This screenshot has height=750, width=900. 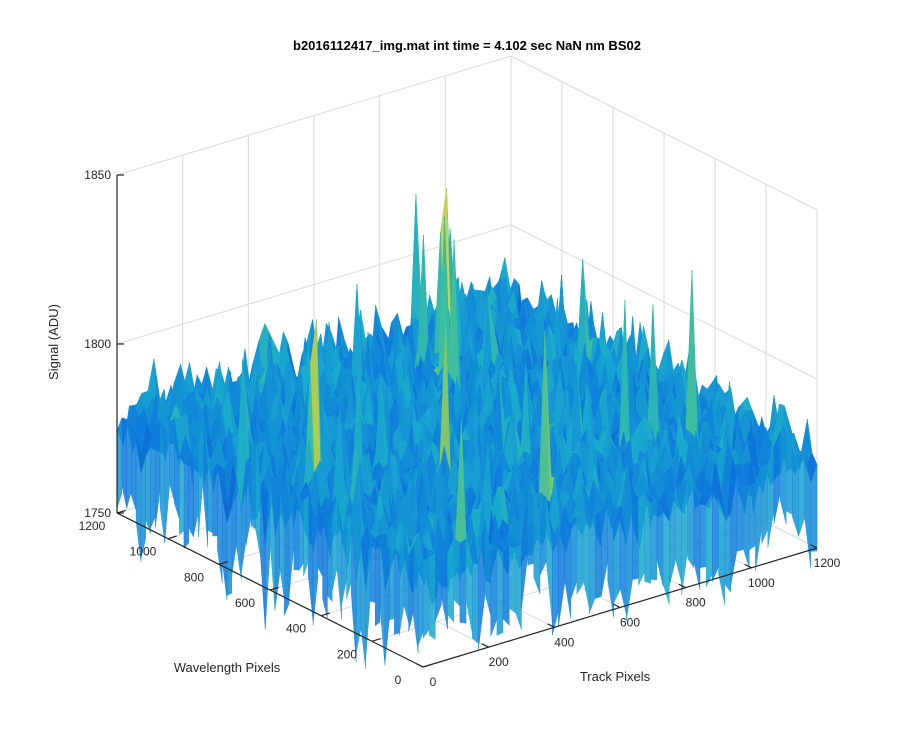 I want to click on z-axis-label: Signal (ADU), so click(x=53, y=342).